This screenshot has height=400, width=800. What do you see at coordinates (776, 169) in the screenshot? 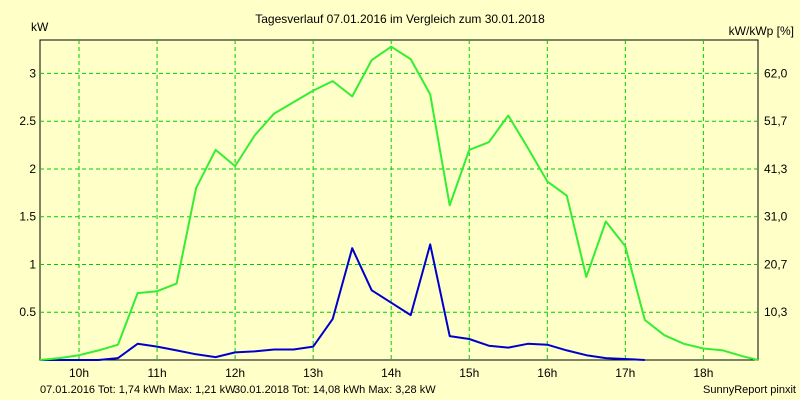
I see `y-tick-label-right: 41,3` at bounding box center [776, 169].